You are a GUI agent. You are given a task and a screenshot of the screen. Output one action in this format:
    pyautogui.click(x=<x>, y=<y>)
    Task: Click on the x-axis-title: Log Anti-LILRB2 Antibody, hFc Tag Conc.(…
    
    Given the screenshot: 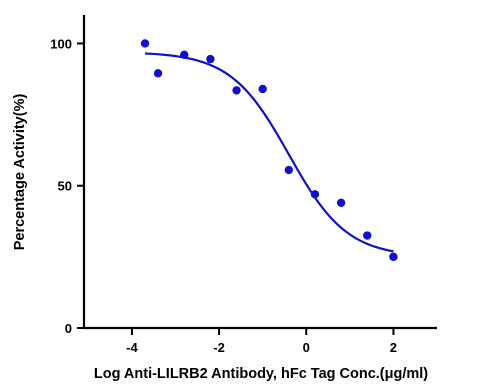 What is the action you would take?
    pyautogui.click(x=261, y=374)
    